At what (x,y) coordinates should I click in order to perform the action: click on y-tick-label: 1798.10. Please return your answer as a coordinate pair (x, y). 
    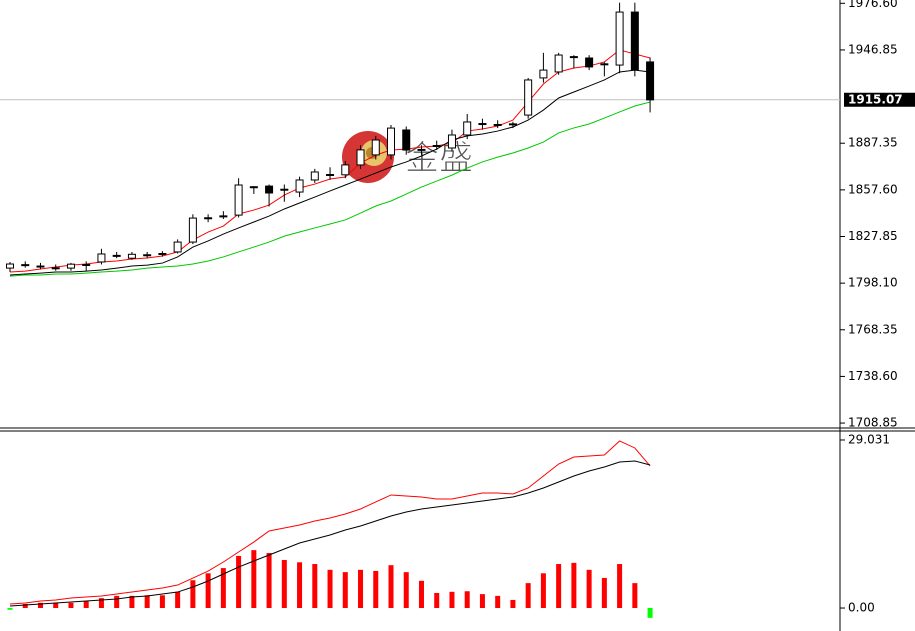
    Looking at the image, I should click on (873, 283).